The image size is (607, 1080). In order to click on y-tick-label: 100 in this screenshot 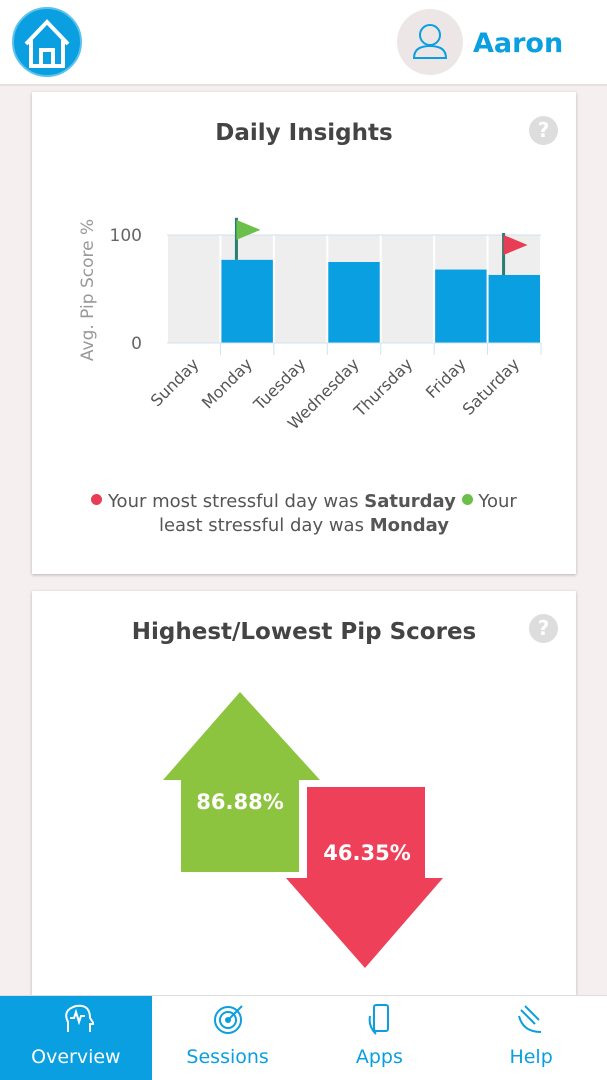, I will do `click(126, 236)`.